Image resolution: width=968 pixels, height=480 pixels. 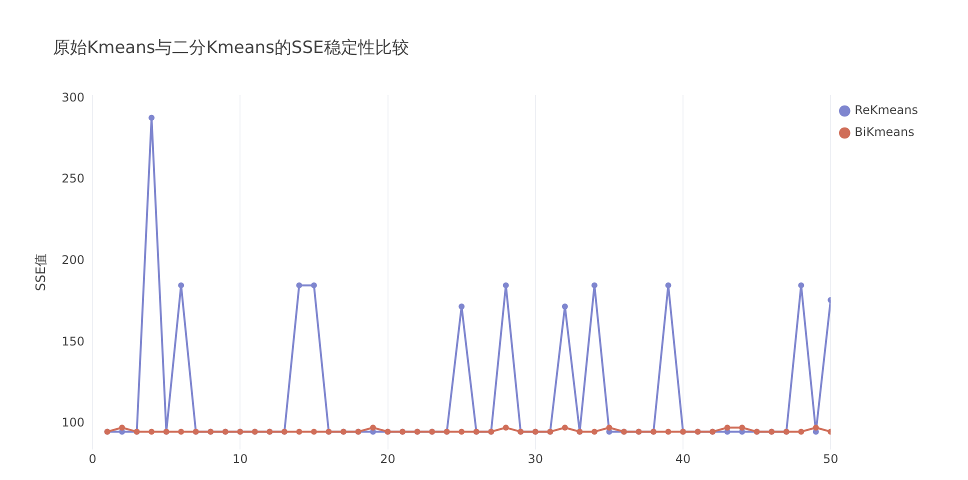 I want to click on x-tick-label: 10, so click(x=240, y=459).